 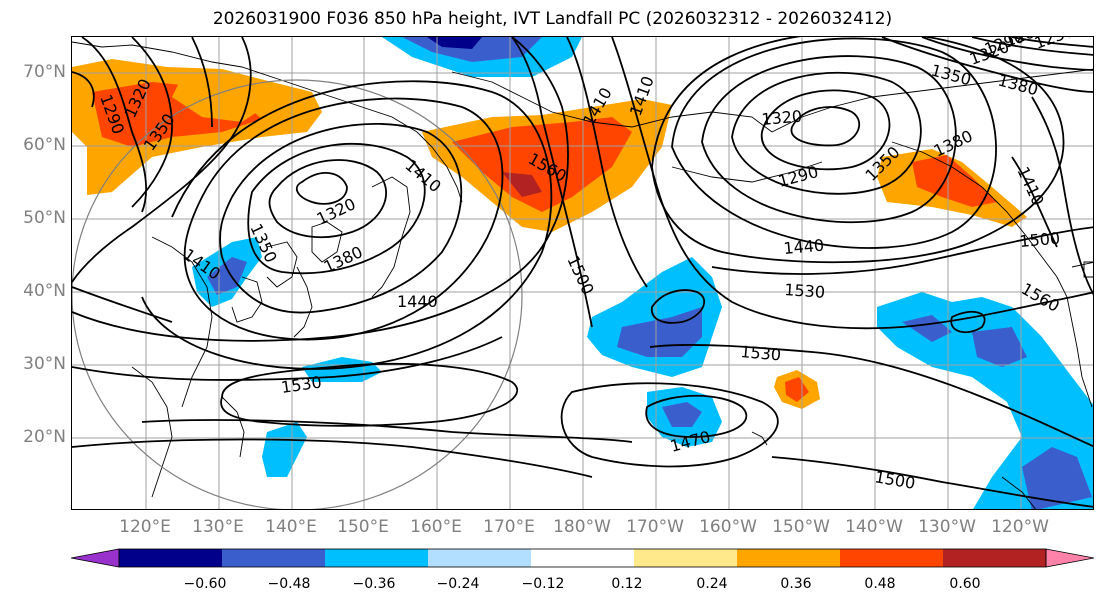 I want to click on colorbar-tick-label: −0.24, so click(x=458, y=584).